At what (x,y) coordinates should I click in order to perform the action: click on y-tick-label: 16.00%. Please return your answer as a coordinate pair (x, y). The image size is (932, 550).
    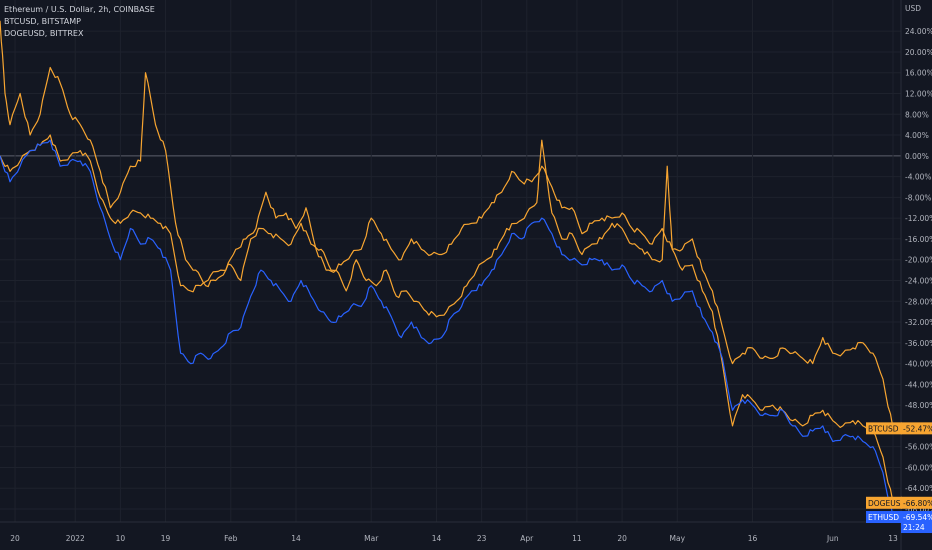
    Looking at the image, I should click on (918, 73).